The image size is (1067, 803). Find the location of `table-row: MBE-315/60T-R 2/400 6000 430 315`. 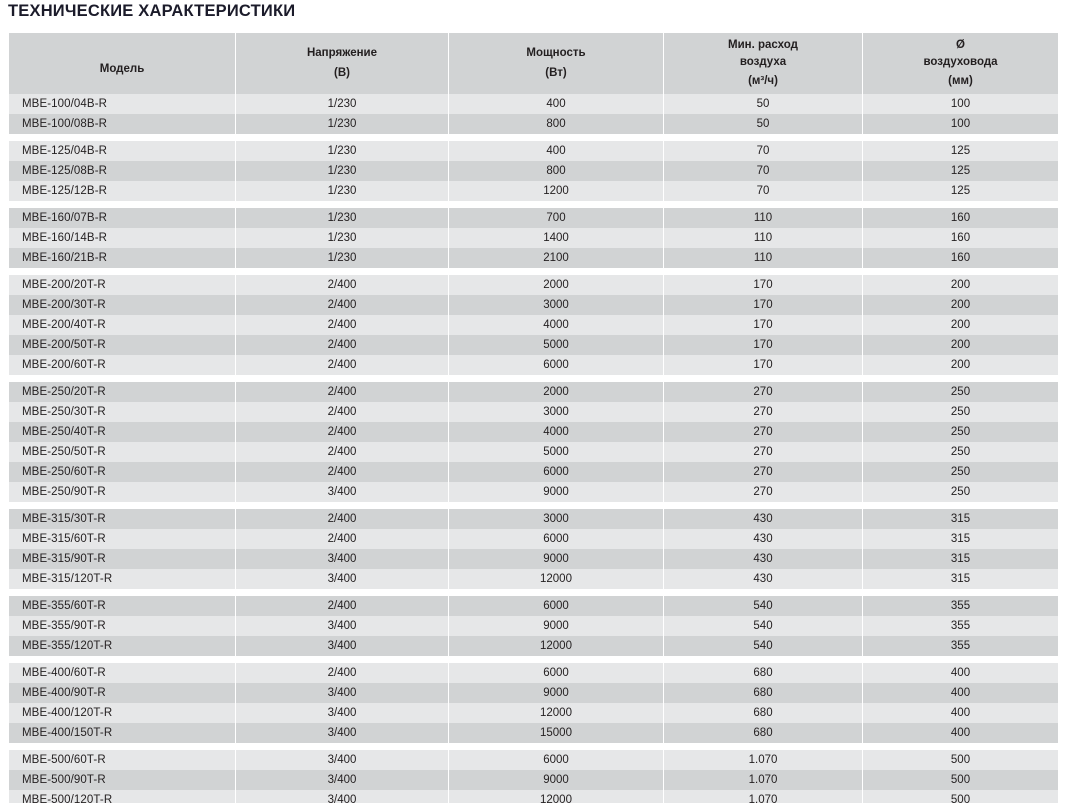

table-row: MBE-315/60T-R 2/400 6000 430 315 is located at coordinates (533, 539).